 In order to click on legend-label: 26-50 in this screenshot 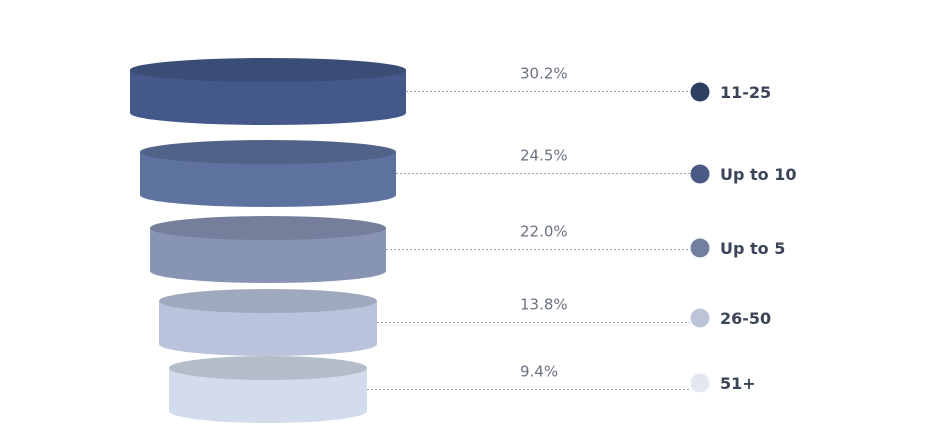, I will do `click(745, 318)`.